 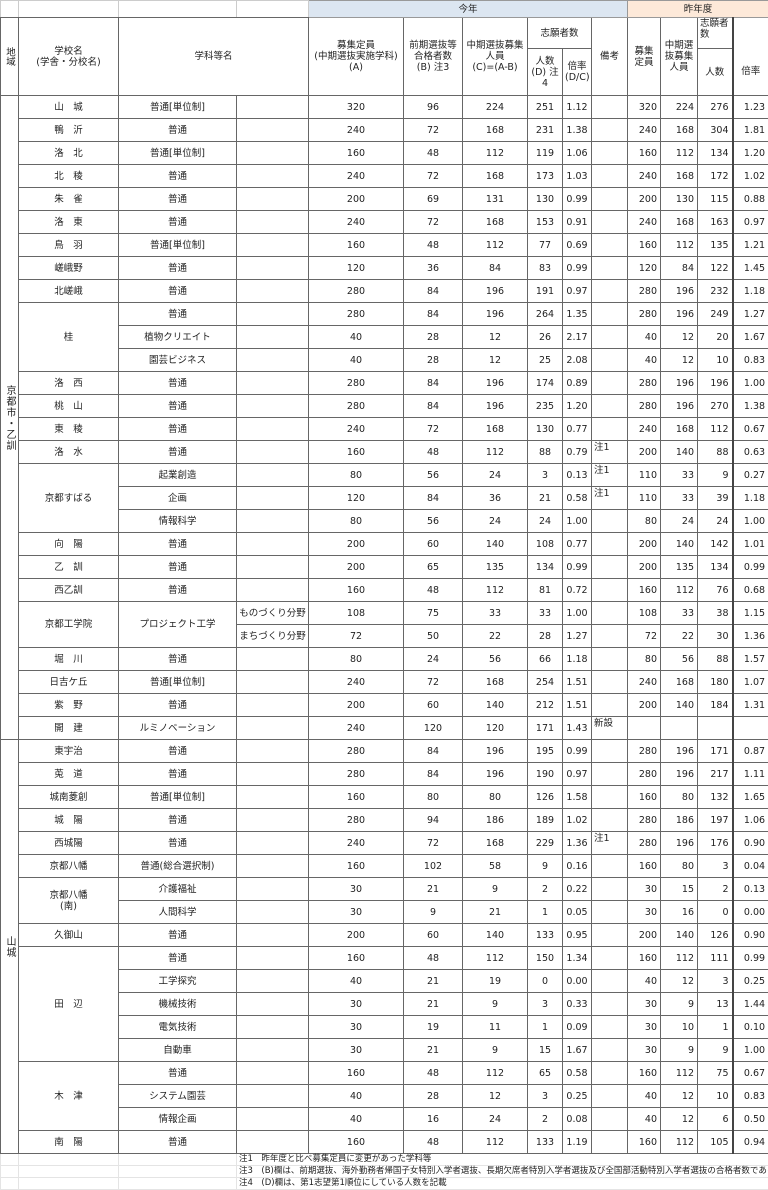 What do you see at coordinates (715, 843) in the screenshot?
I see `last-applicants: 176` at bounding box center [715, 843].